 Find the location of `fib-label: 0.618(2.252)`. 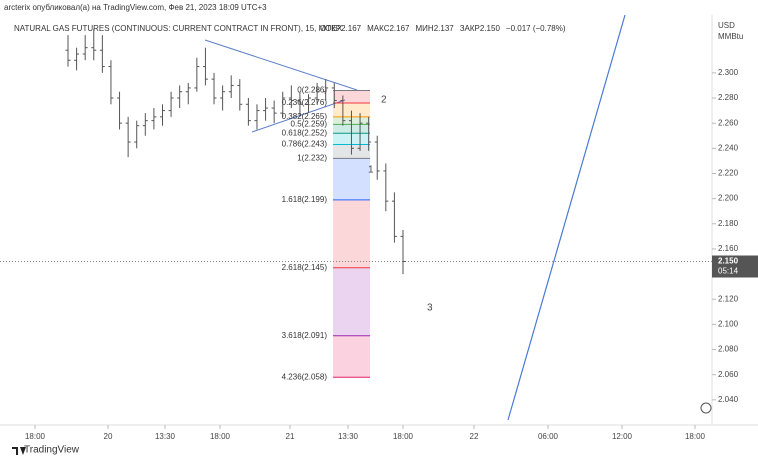

fib-label: 0.618(2.252) is located at coordinates (305, 132).